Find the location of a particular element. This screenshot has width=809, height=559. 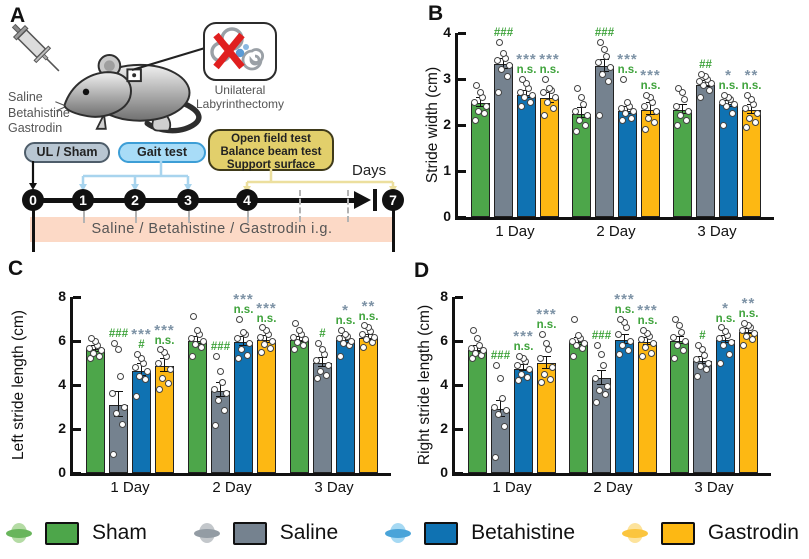

bar-gastrodin is located at coordinates (748, 402).